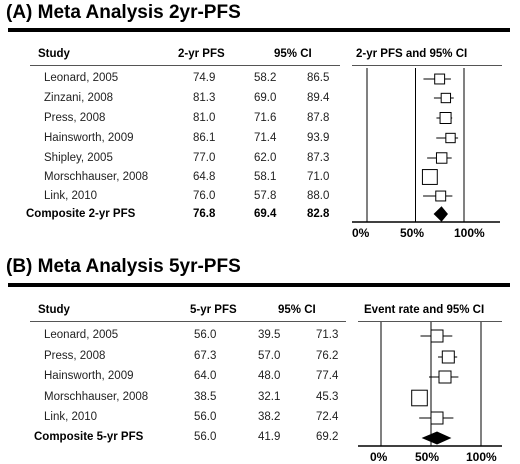  I want to click on composite-value: 76.8, so click(204, 214).